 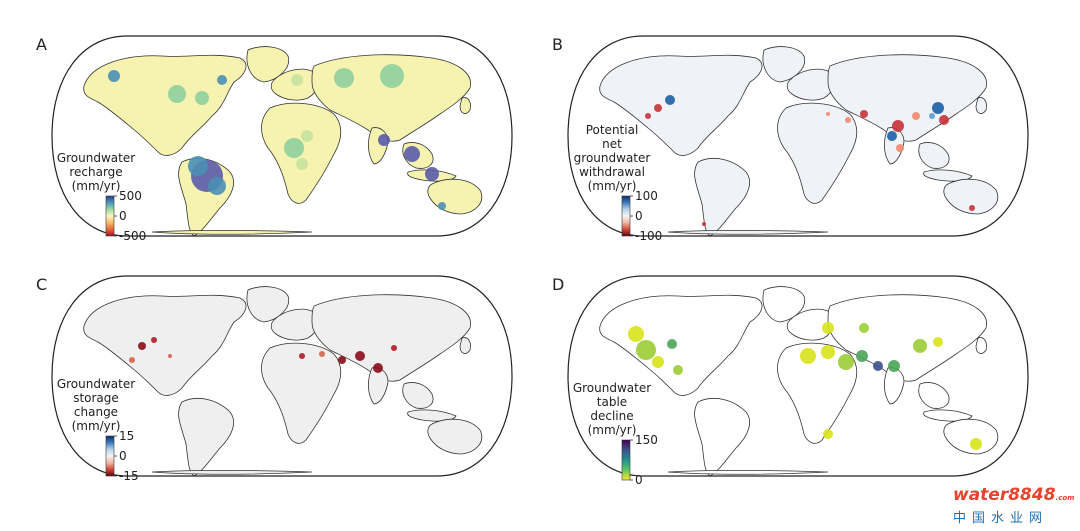 I want to click on legend-title-line: withdrawal, so click(x=612, y=172).